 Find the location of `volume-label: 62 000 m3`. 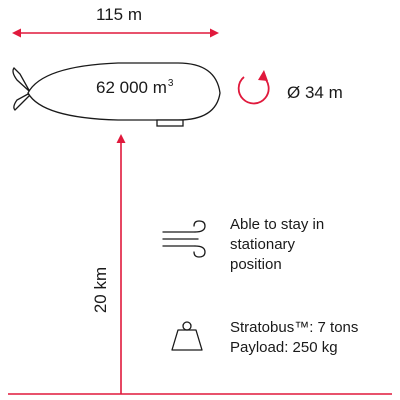

volume-label: 62 000 m3 is located at coordinates (134, 88).